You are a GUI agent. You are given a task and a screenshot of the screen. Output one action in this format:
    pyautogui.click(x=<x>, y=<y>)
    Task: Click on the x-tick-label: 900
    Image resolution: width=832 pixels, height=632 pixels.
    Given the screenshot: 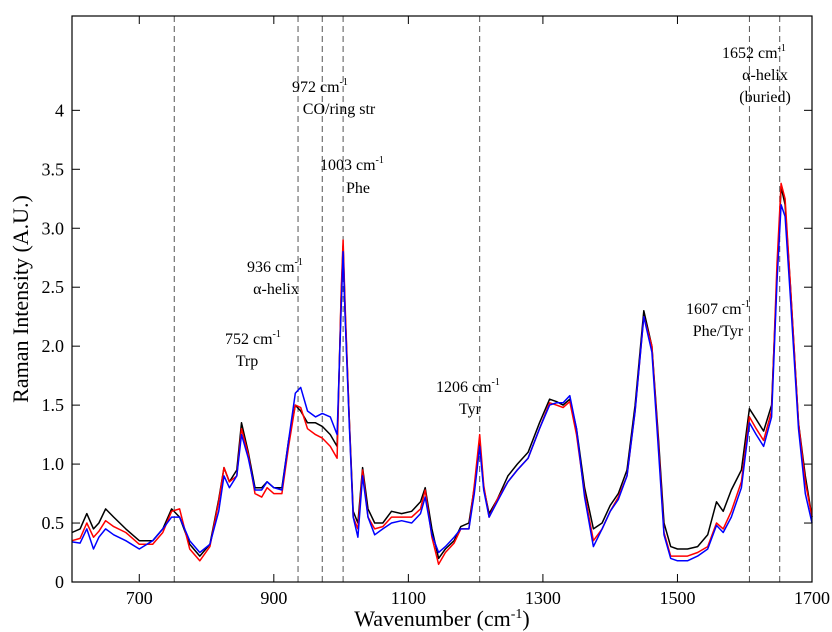 What is the action you would take?
    pyautogui.click(x=273, y=598)
    